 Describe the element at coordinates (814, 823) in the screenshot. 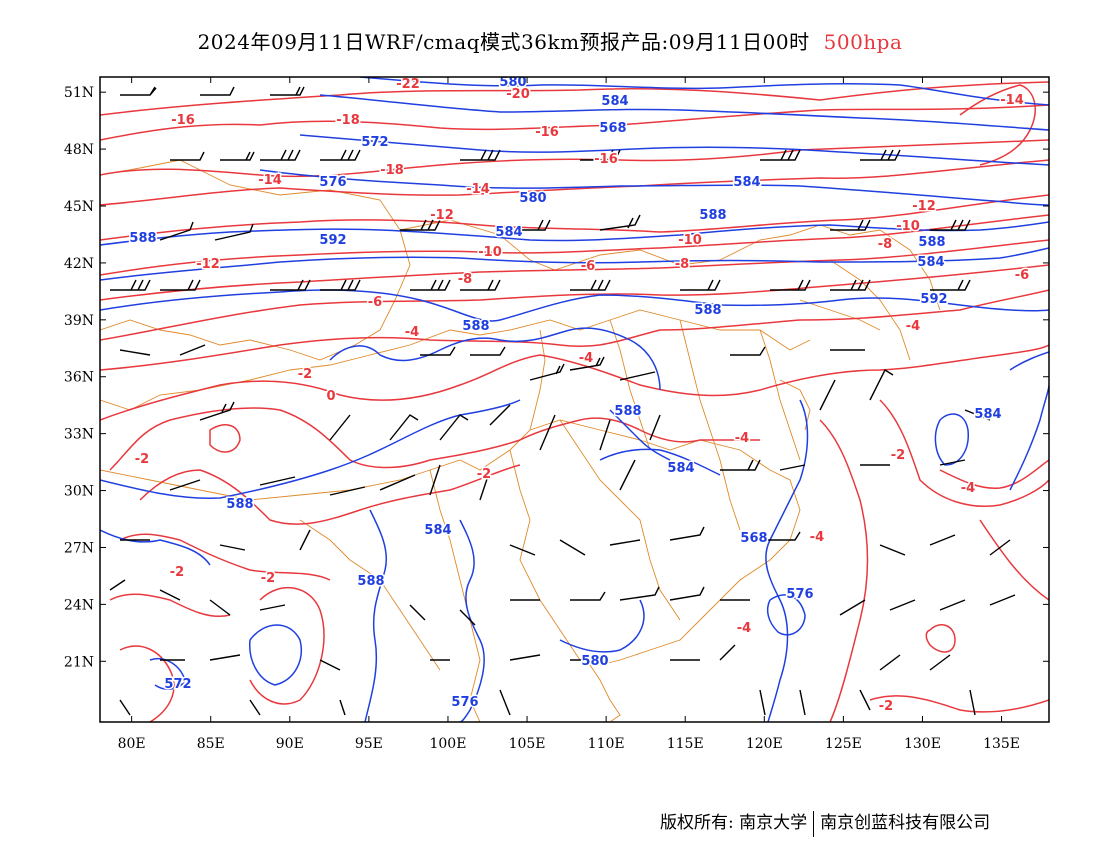

I see `footer-separator` at that location.